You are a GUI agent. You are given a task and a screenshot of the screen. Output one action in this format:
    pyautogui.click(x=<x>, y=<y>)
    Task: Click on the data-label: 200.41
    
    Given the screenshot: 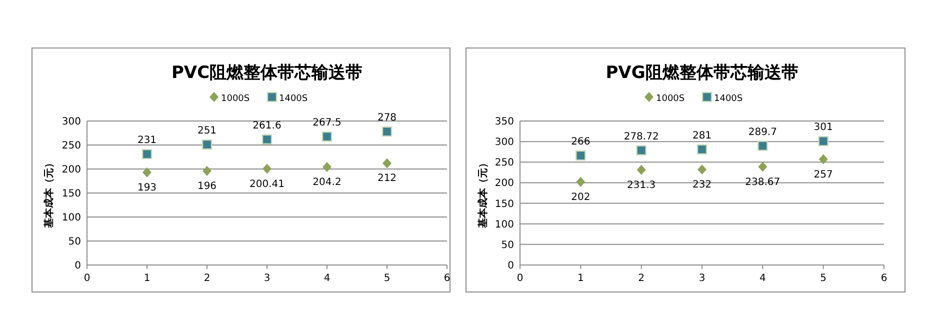 What is the action you would take?
    pyautogui.click(x=267, y=184)
    